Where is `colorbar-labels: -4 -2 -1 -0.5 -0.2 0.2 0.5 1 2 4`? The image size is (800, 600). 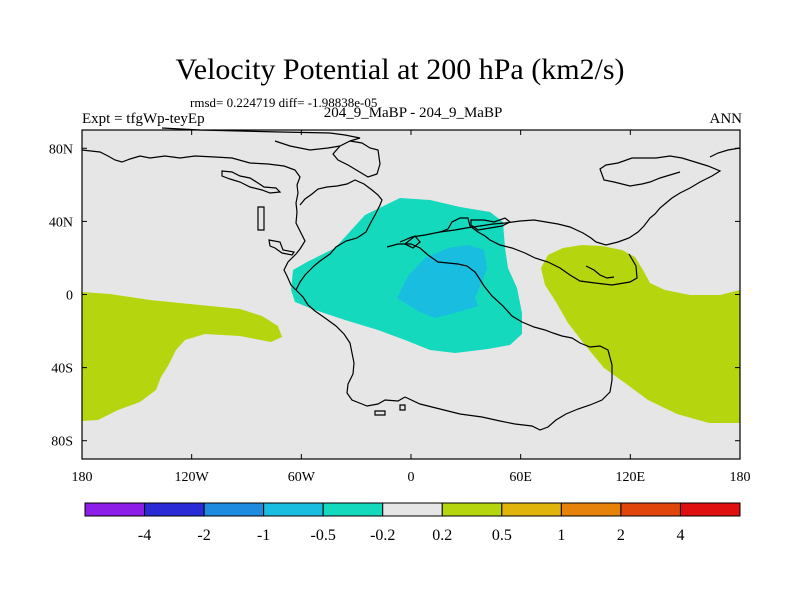 colorbar-labels: -4 -2 -1 -0.5 -0.2 0.2 0.5 1 2 4 is located at coordinates (411, 535).